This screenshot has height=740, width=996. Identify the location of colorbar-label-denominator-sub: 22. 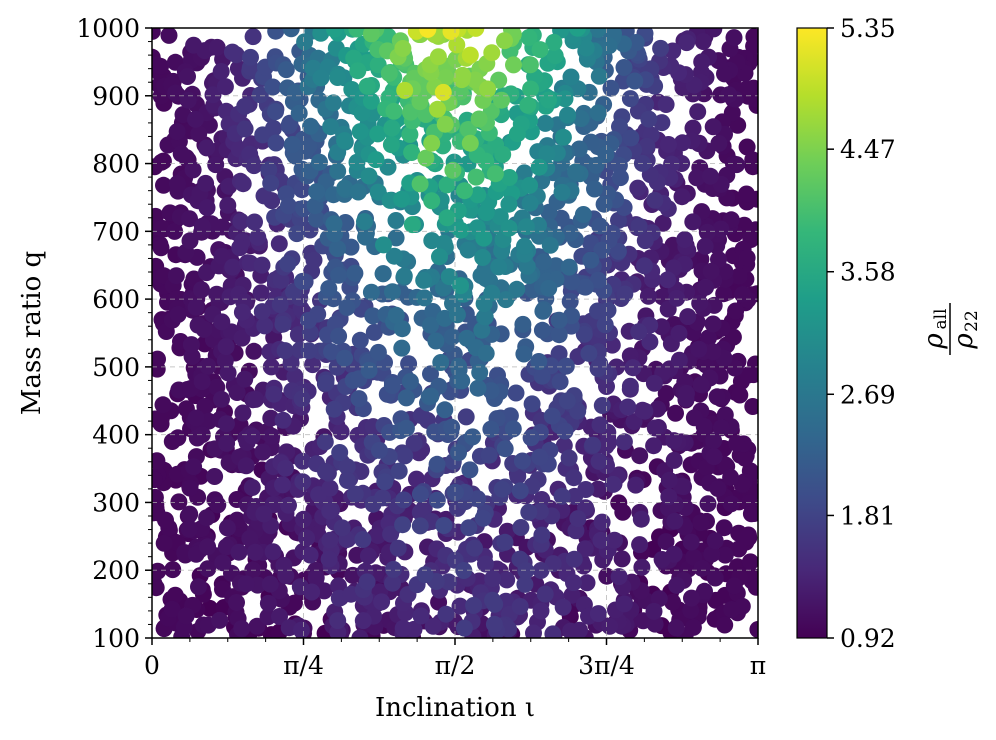
(972, 321).